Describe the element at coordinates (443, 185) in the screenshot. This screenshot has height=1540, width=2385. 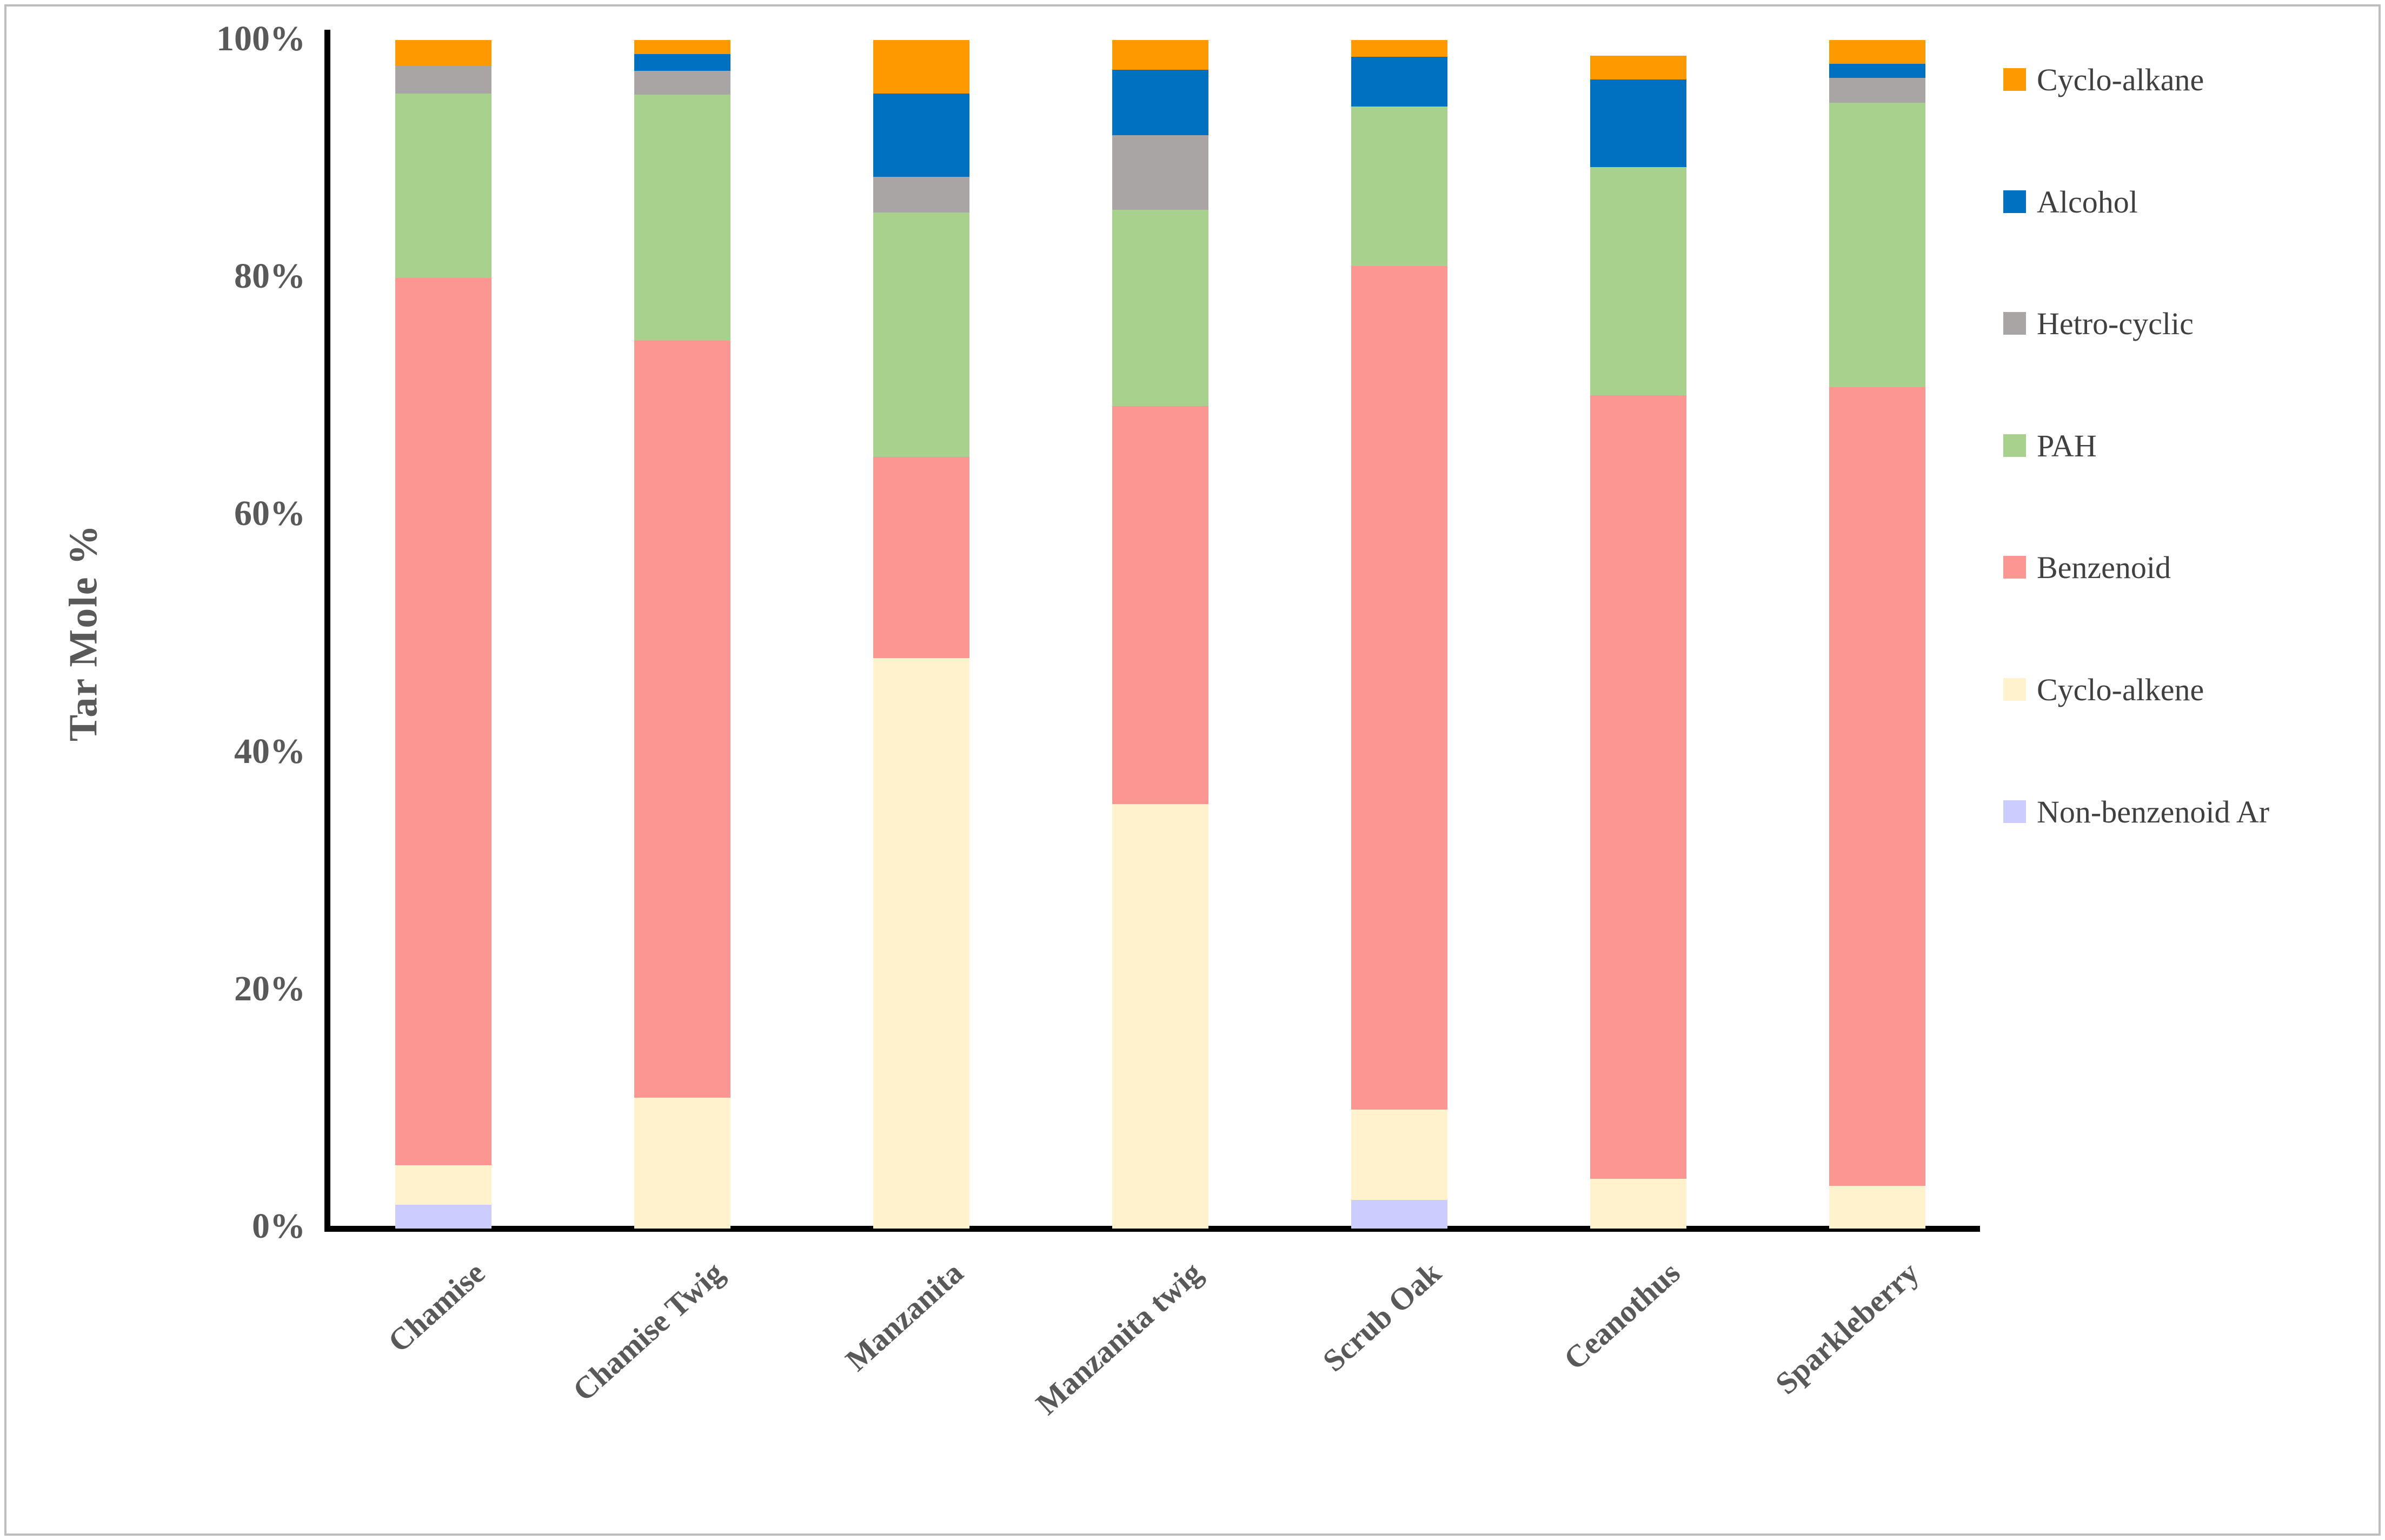
I see `bar-segment-pah-chamise` at that location.